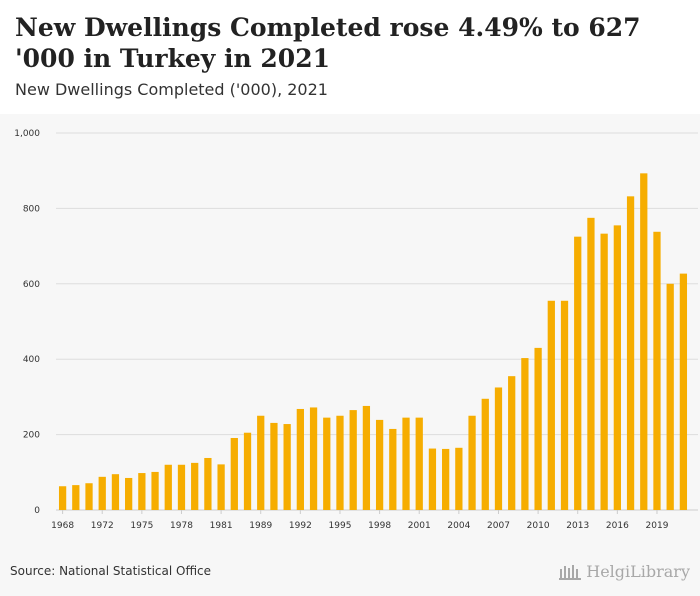 The width and height of the screenshot is (700, 596). Describe the element at coordinates (498, 526) in the screenshot. I see `x-tick-label: 2007` at that location.